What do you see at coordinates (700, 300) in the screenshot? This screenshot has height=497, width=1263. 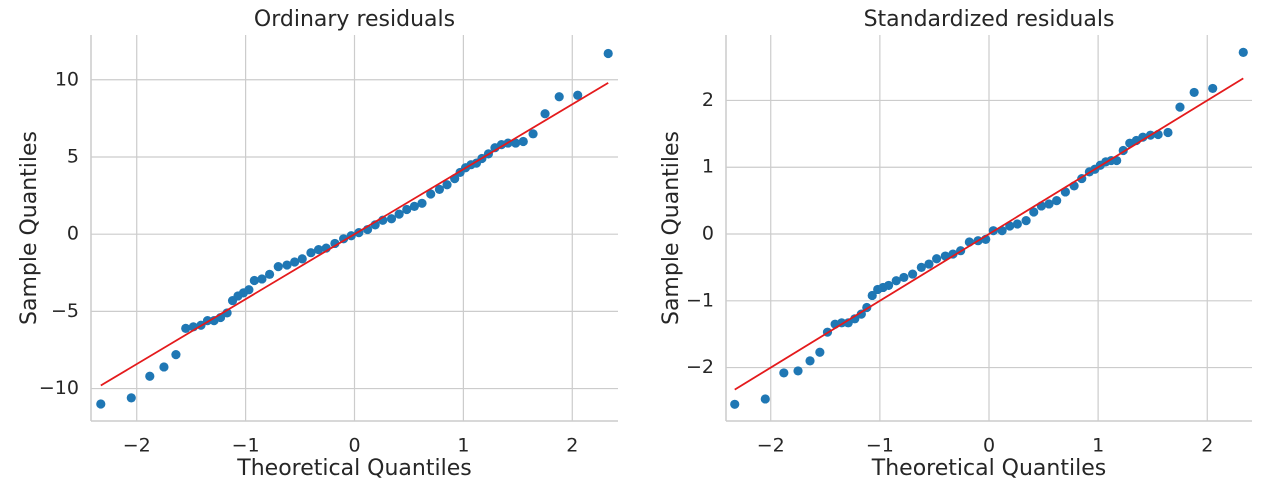 I see `y-tick-label: −1` at bounding box center [700, 300].